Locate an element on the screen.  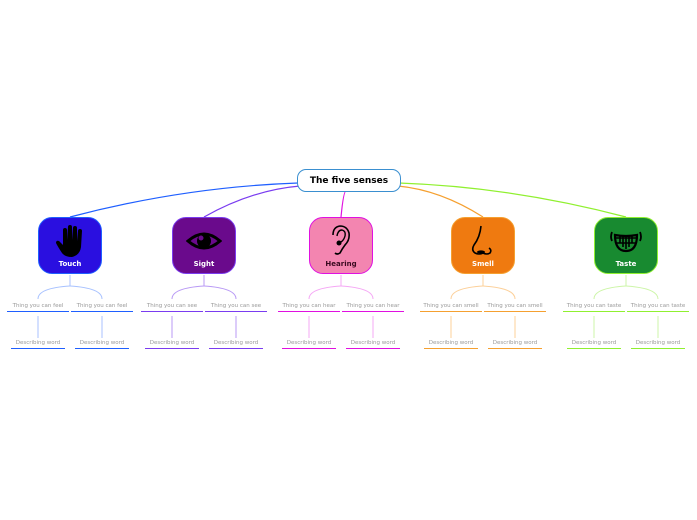
eye-icon is located at coordinates (204, 241).